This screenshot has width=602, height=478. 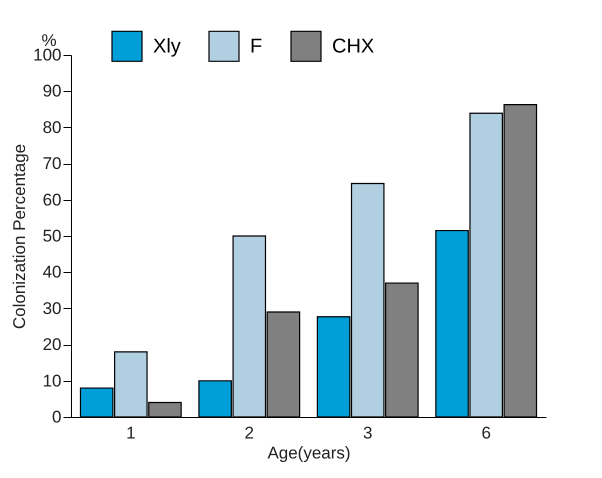 I want to click on x-tick-label: 2, so click(x=249, y=433).